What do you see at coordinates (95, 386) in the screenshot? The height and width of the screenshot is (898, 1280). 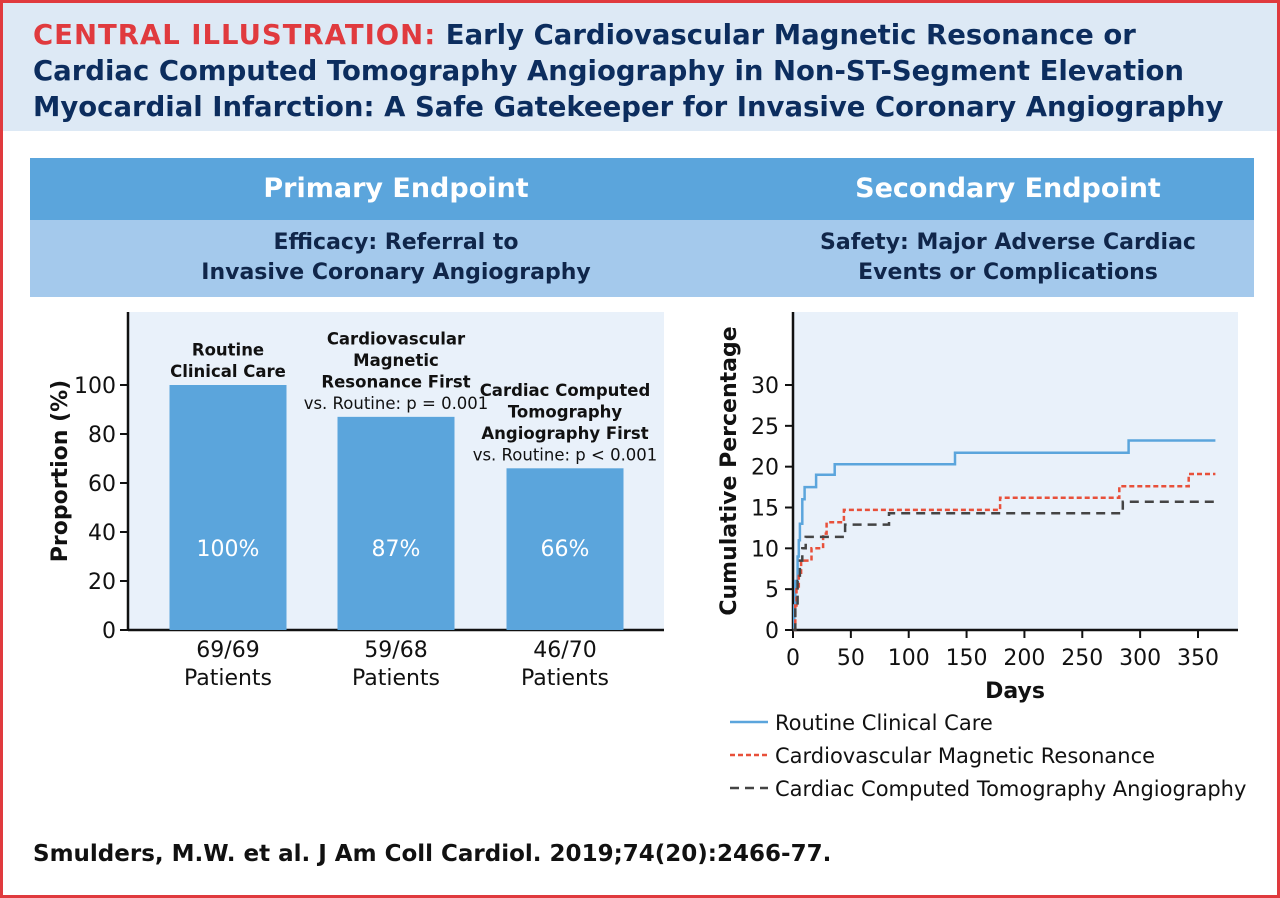 I see `bar-y-tick-label: 100` at bounding box center [95, 386].